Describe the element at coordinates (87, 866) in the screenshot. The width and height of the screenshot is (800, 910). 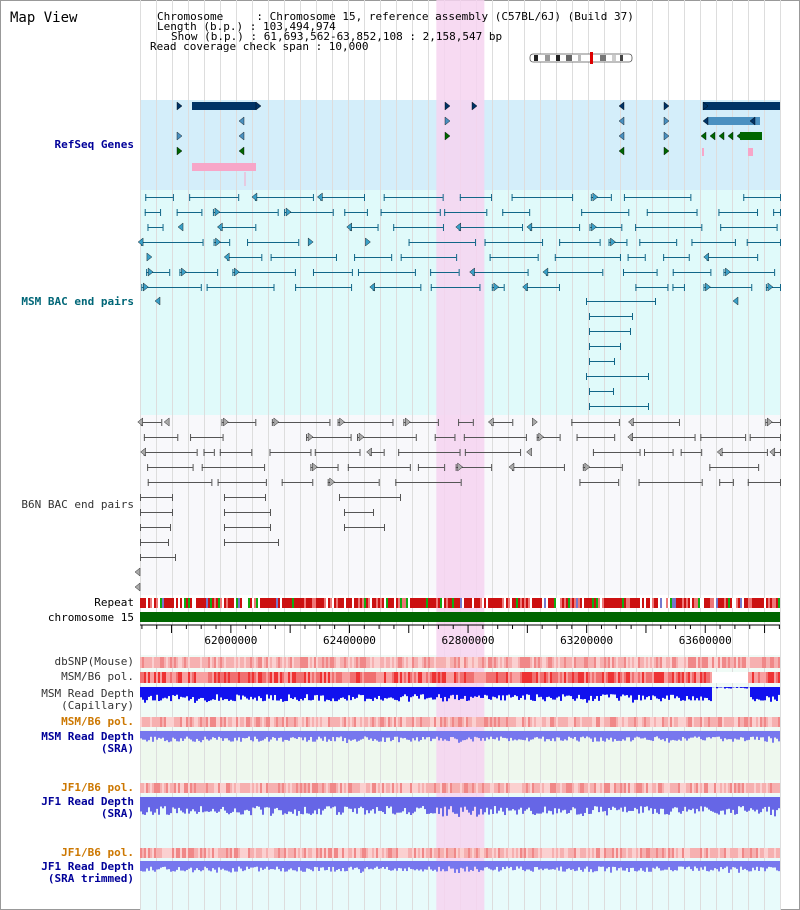
I see `track-label-jf1-depth-trimmed: JF1 Read Depth` at that location.